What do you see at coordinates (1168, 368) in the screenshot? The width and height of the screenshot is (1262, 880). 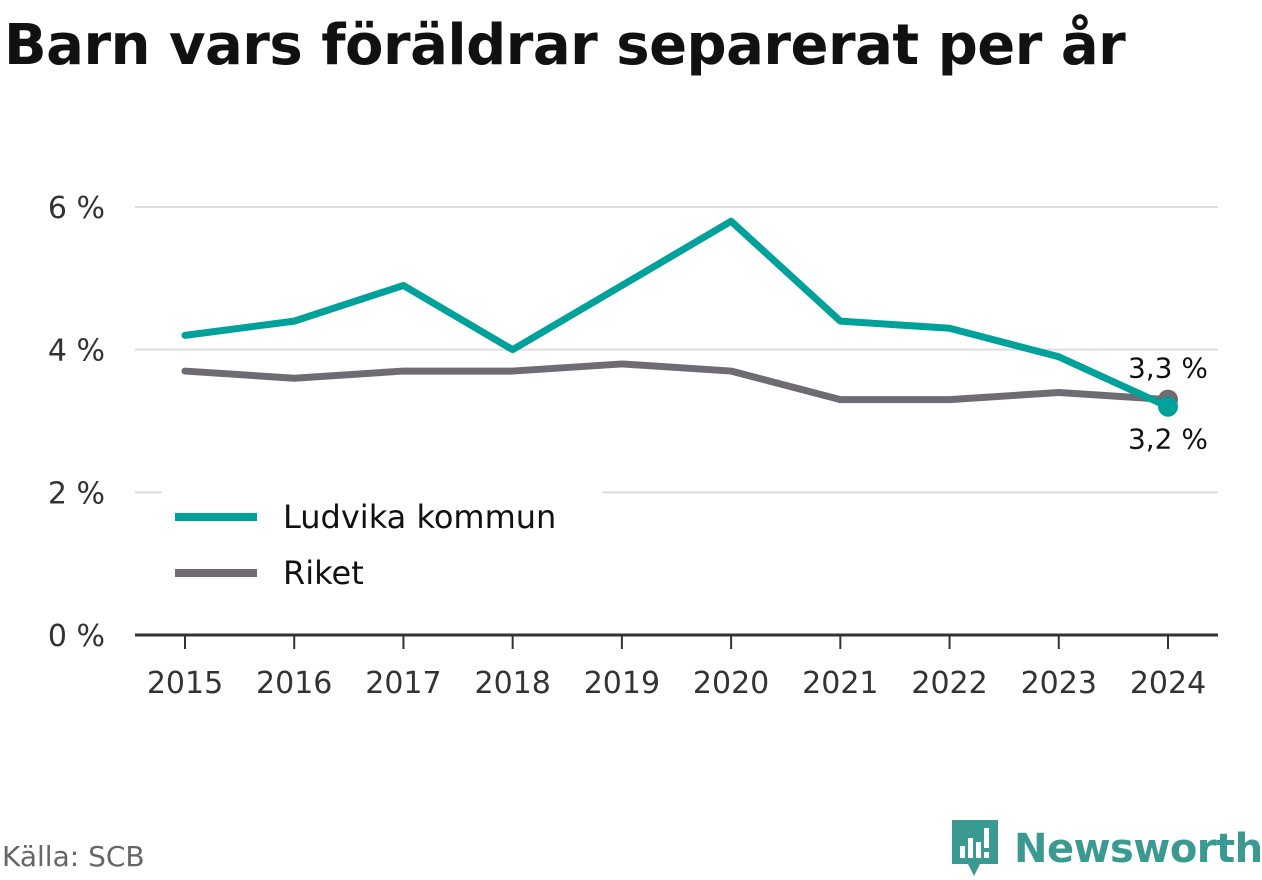 I see `data-label: 3,3 %` at bounding box center [1168, 368].